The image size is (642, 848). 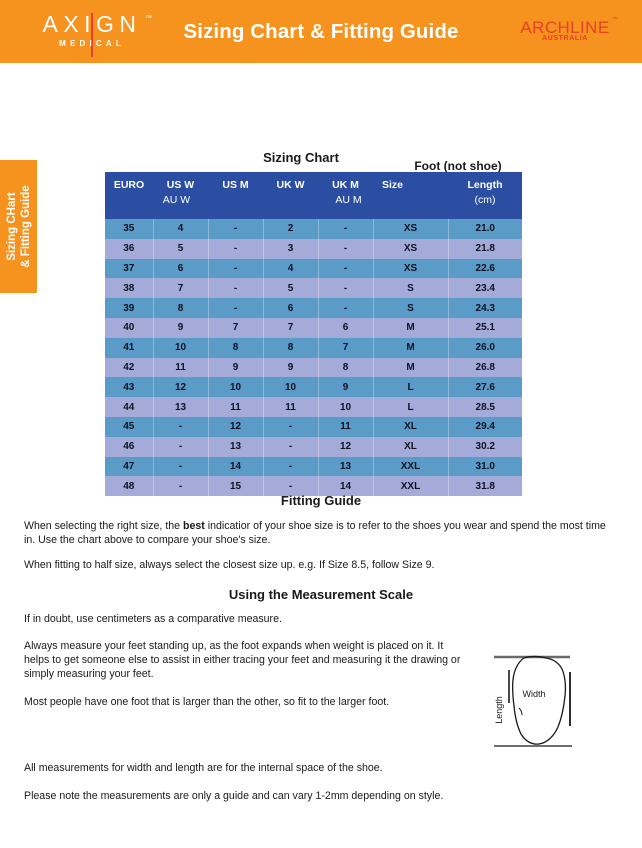 What do you see at coordinates (458, 166) in the screenshot?
I see `foot-not-shoe-note: Foot (not shoe)` at bounding box center [458, 166].